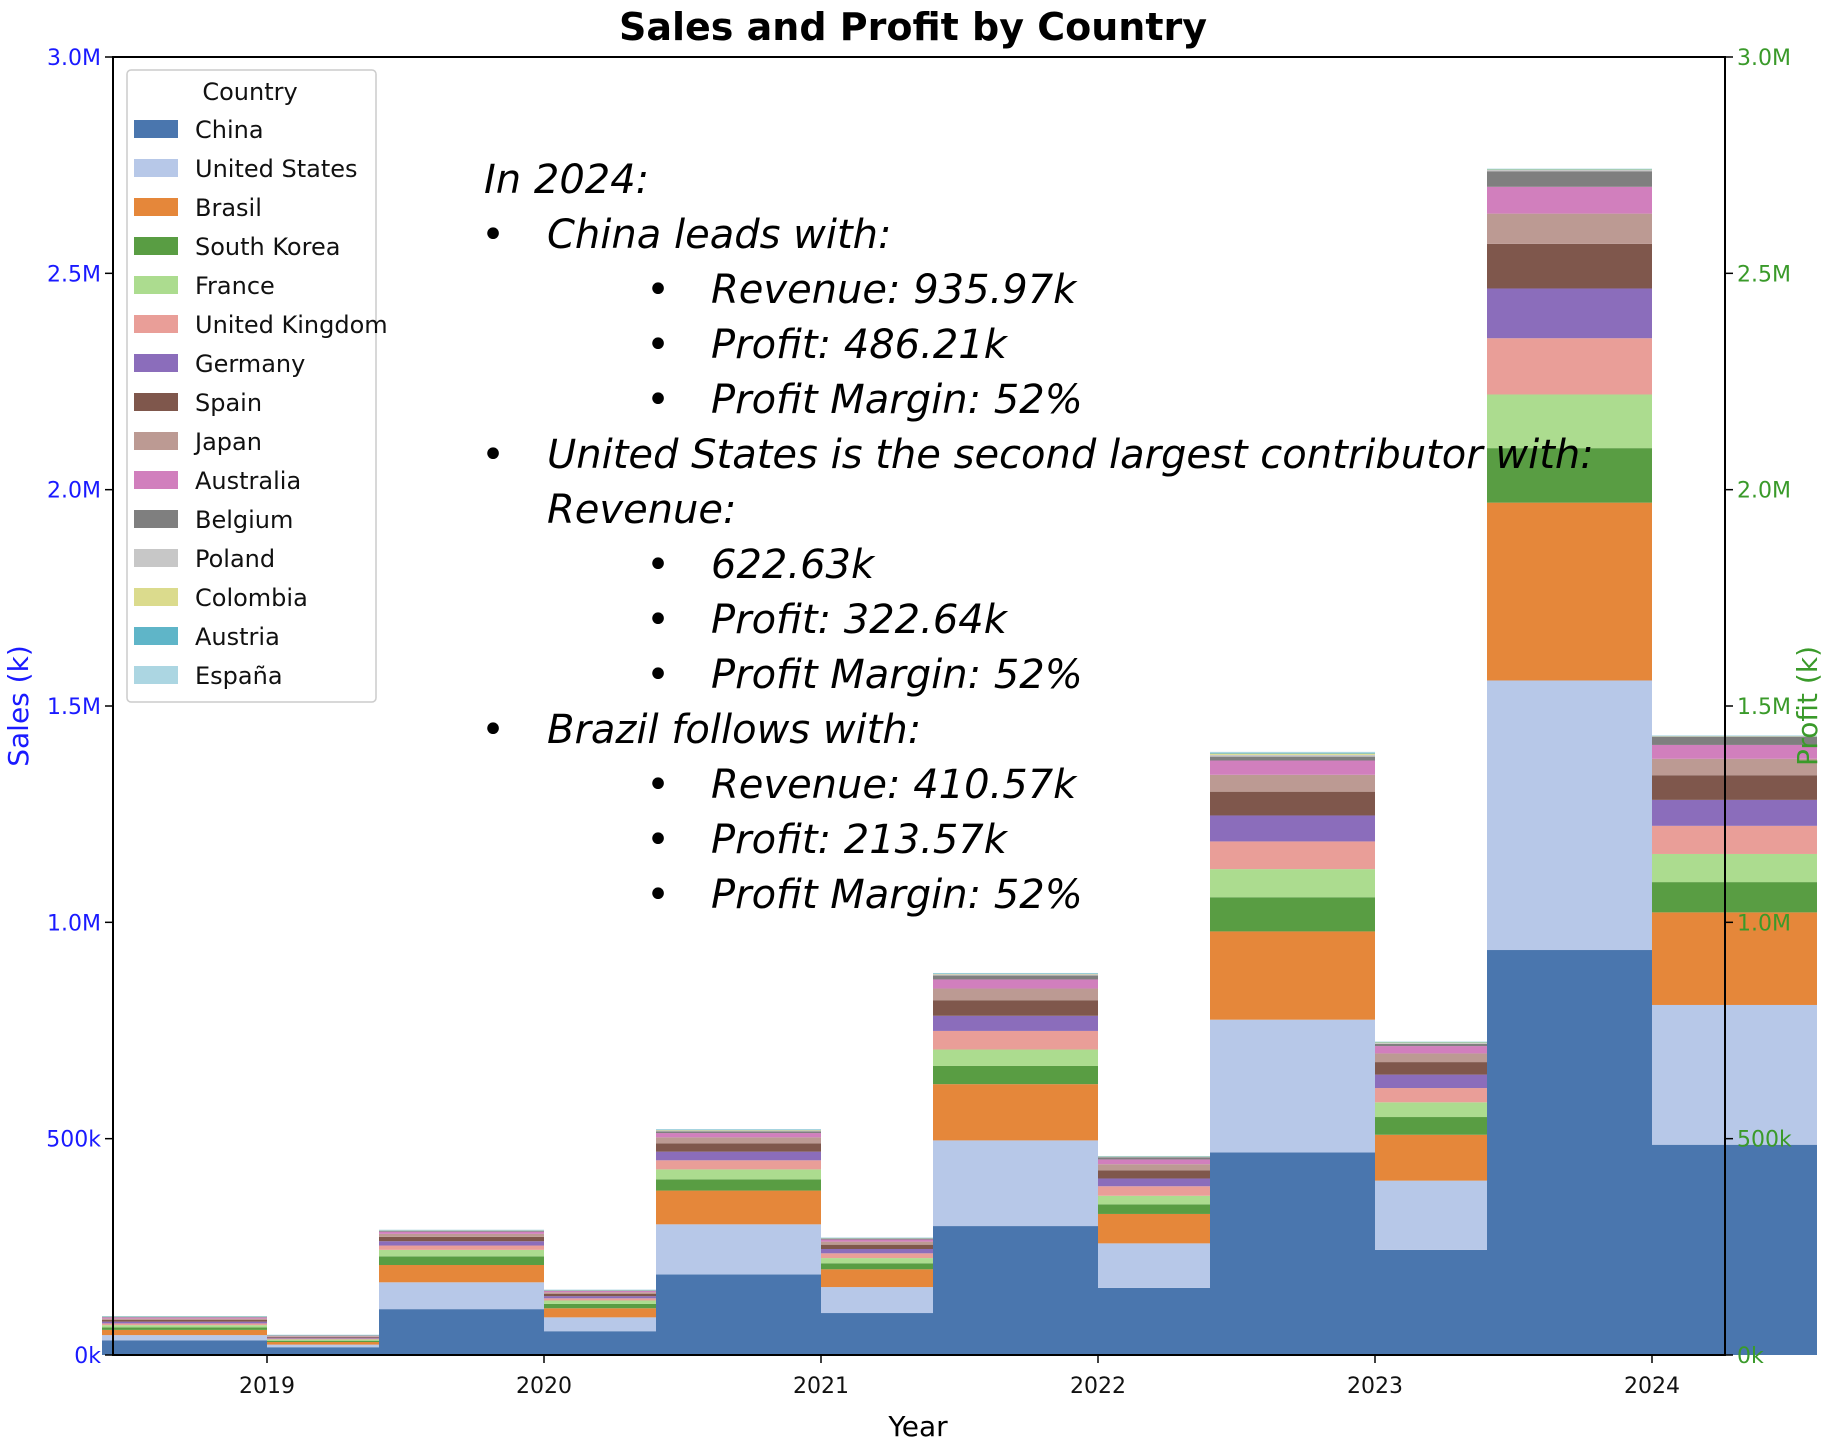  I want to click on sales-bar-2021-colombia, so click(738, 1130).